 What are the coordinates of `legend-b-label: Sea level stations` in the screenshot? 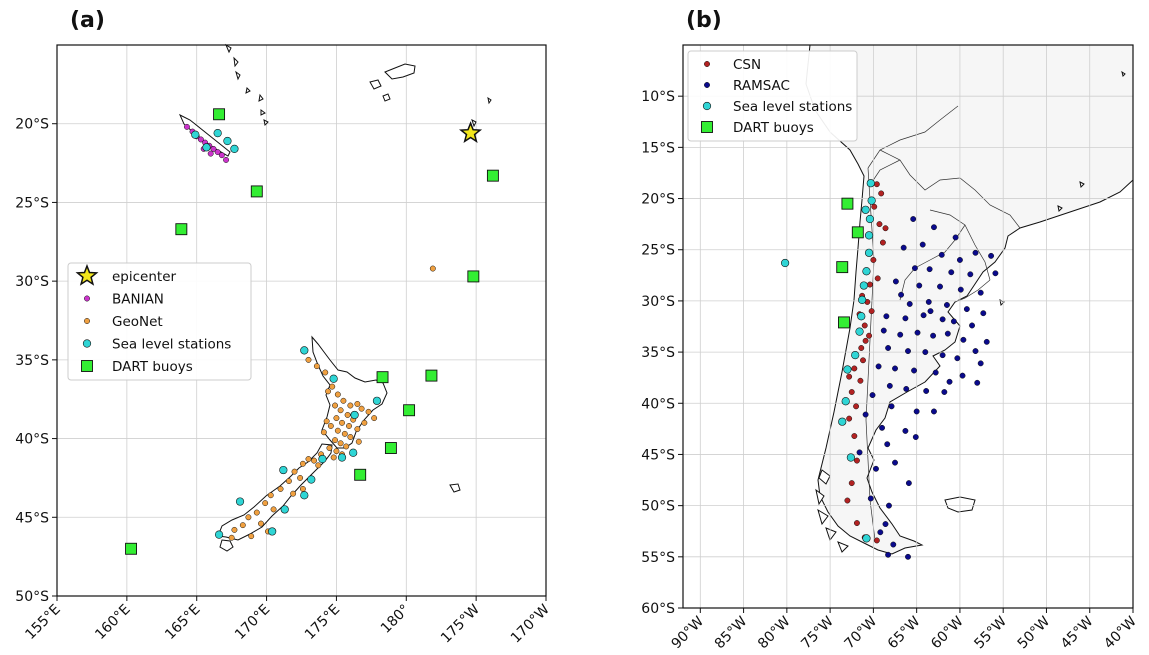 It's located at (792, 107).